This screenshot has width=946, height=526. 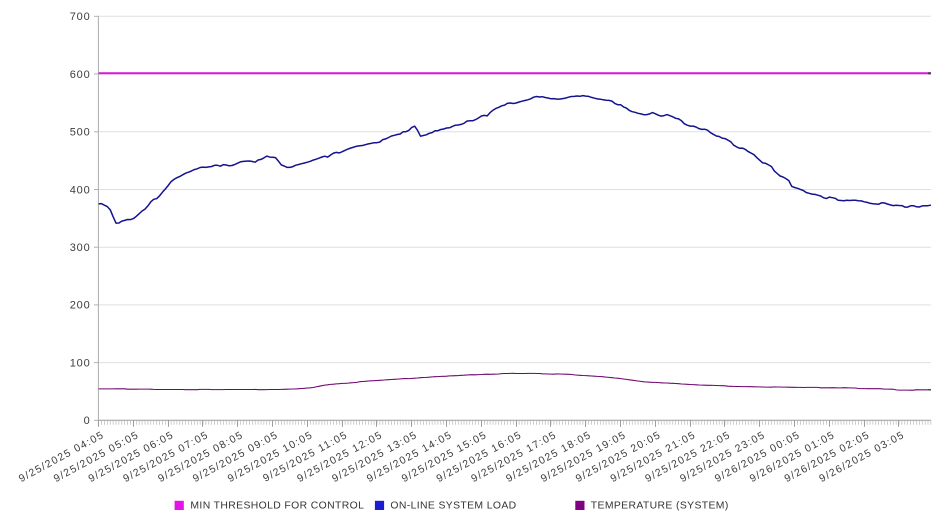 What do you see at coordinates (80, 133) in the screenshot?
I see `svg-text: 500` at bounding box center [80, 133].